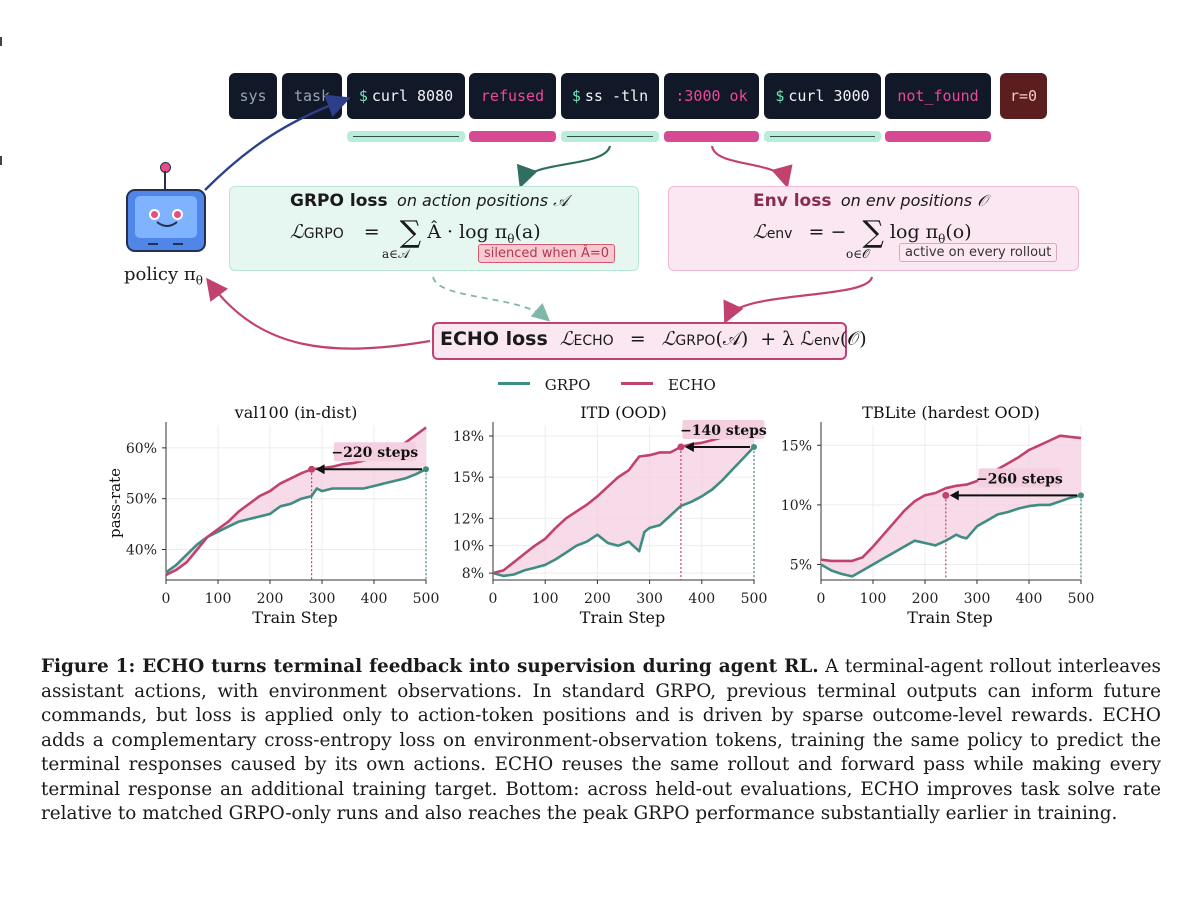 Image resolution: width=1200 pixels, height=900 pixels. I want to click on robot-mouth-left, so click(153, 244).